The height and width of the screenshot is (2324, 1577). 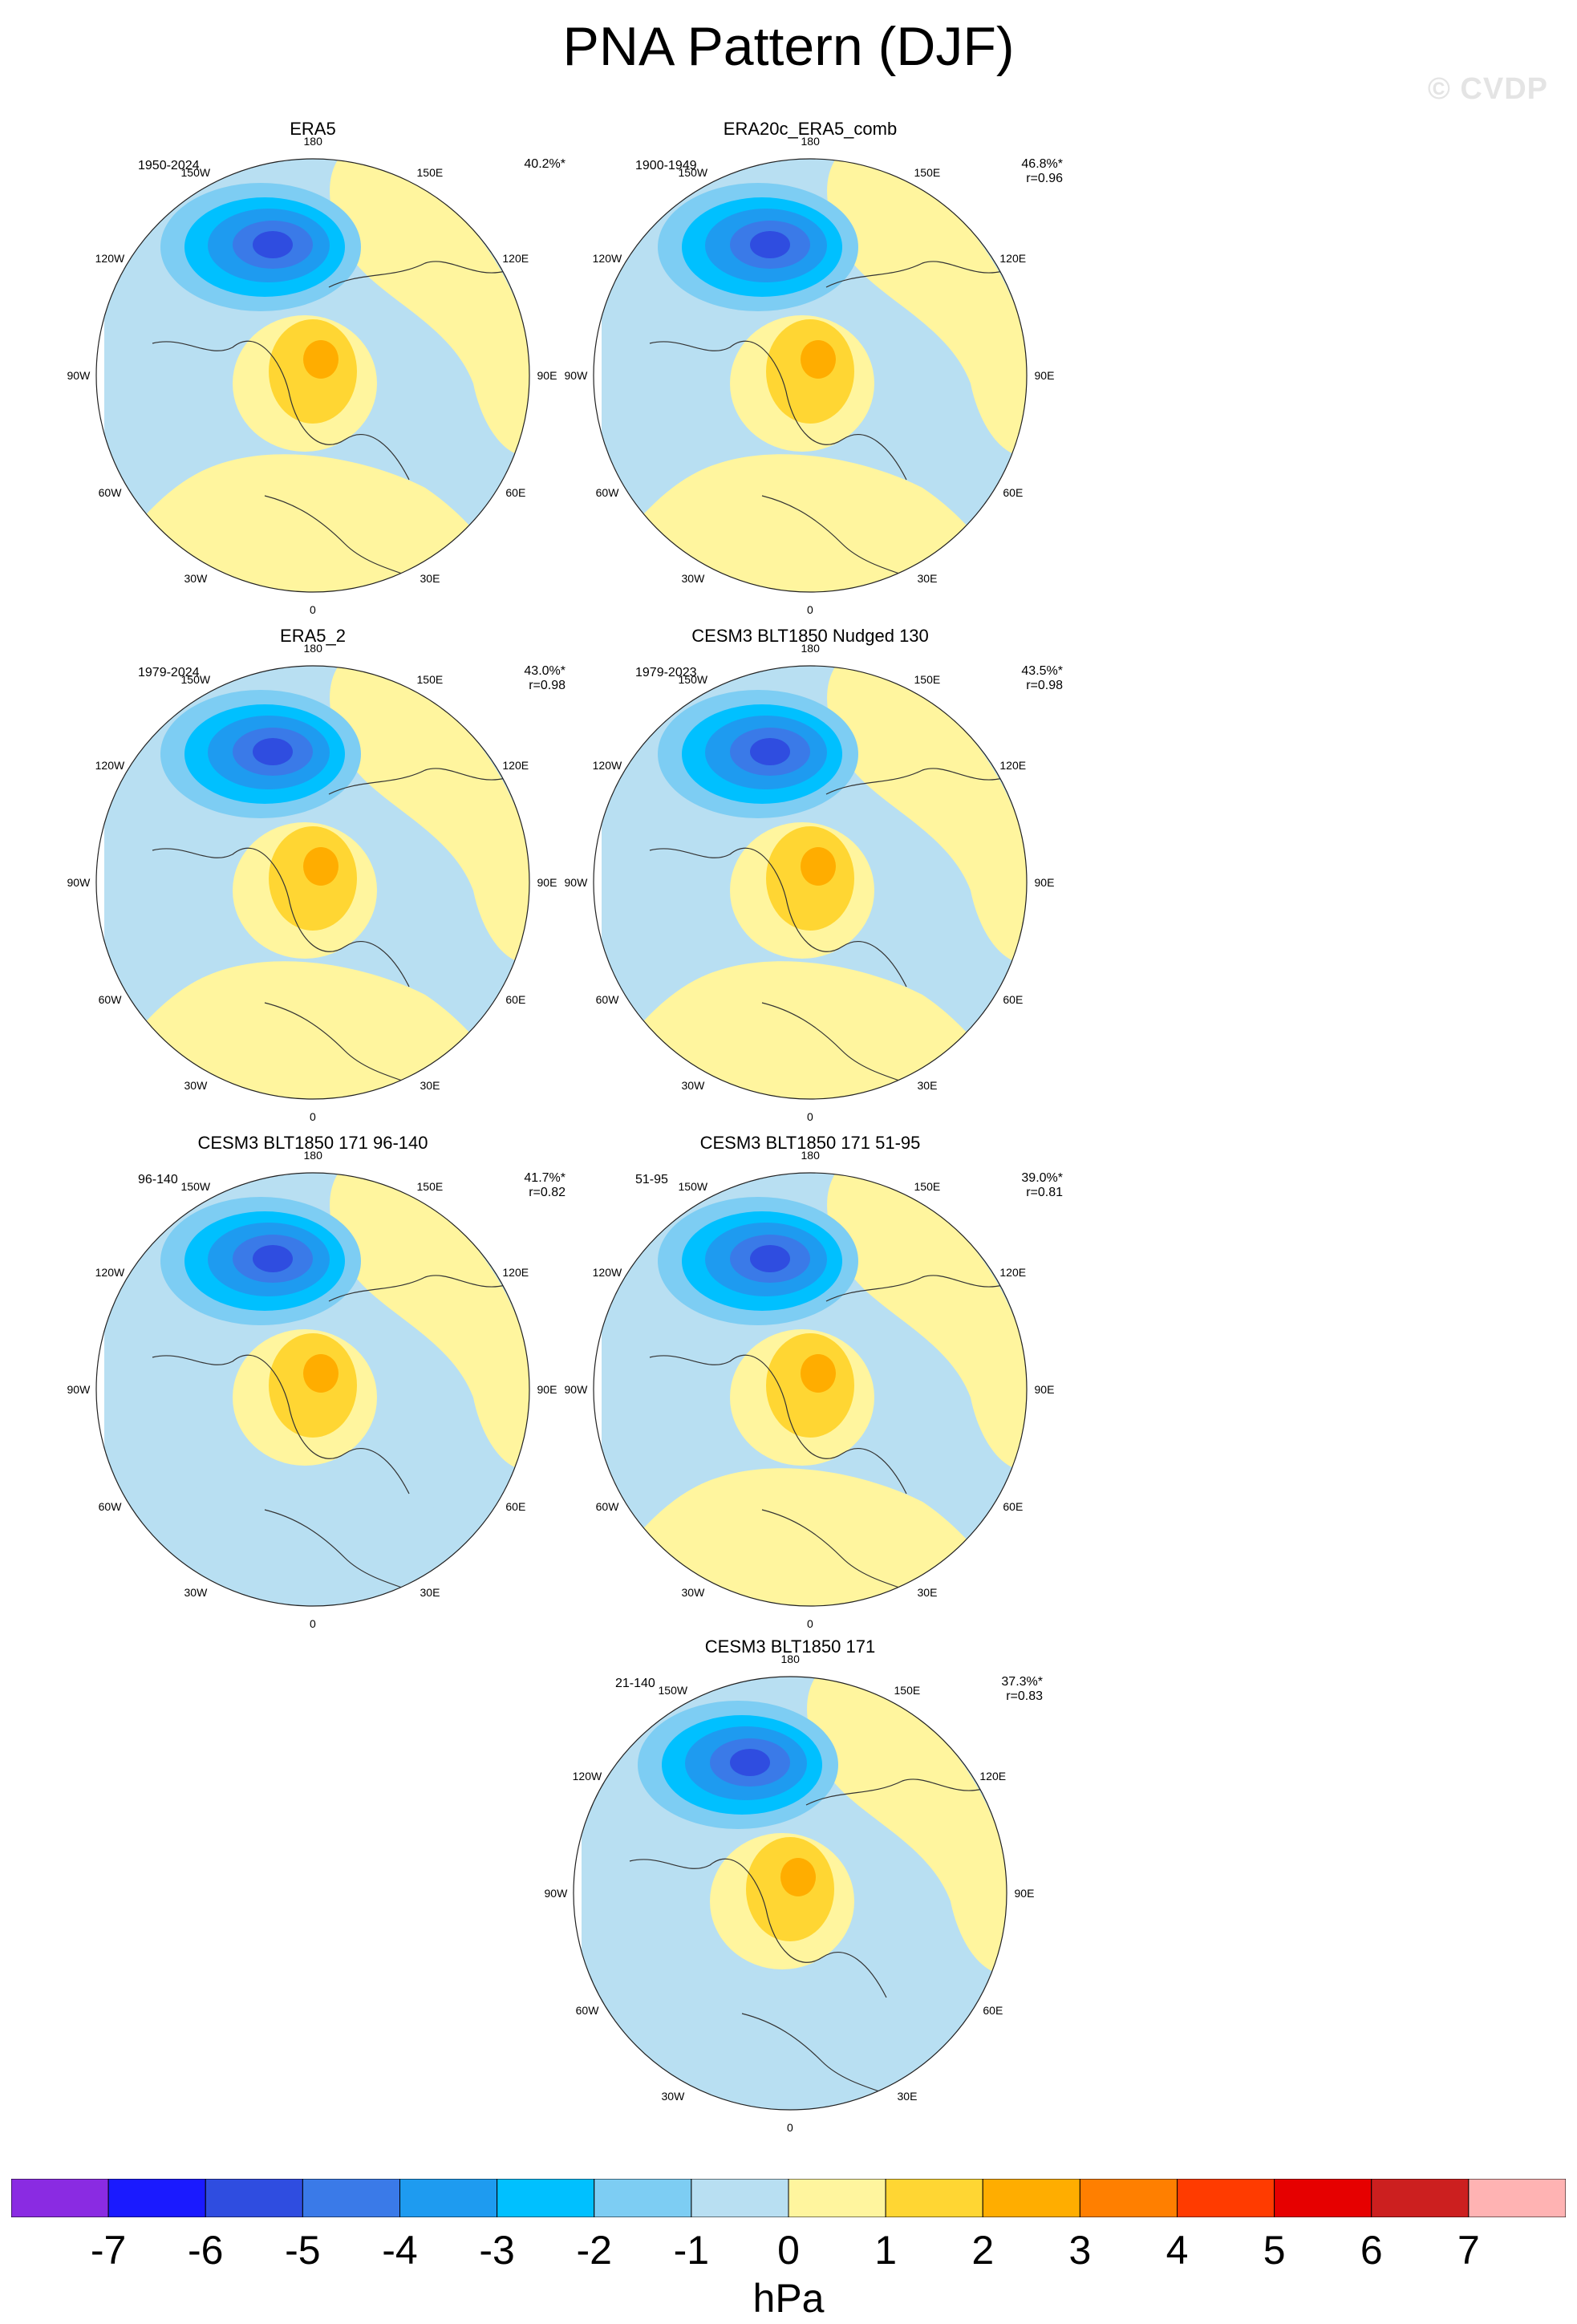 What do you see at coordinates (313, 129) in the screenshot?
I see `panel-title: ERA5` at bounding box center [313, 129].